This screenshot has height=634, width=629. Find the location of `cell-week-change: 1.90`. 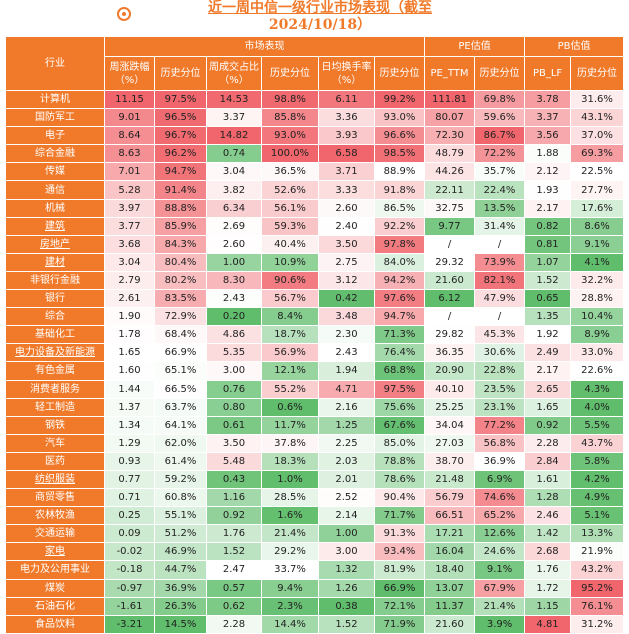

cell-week-change: 1.90 is located at coordinates (129, 317).